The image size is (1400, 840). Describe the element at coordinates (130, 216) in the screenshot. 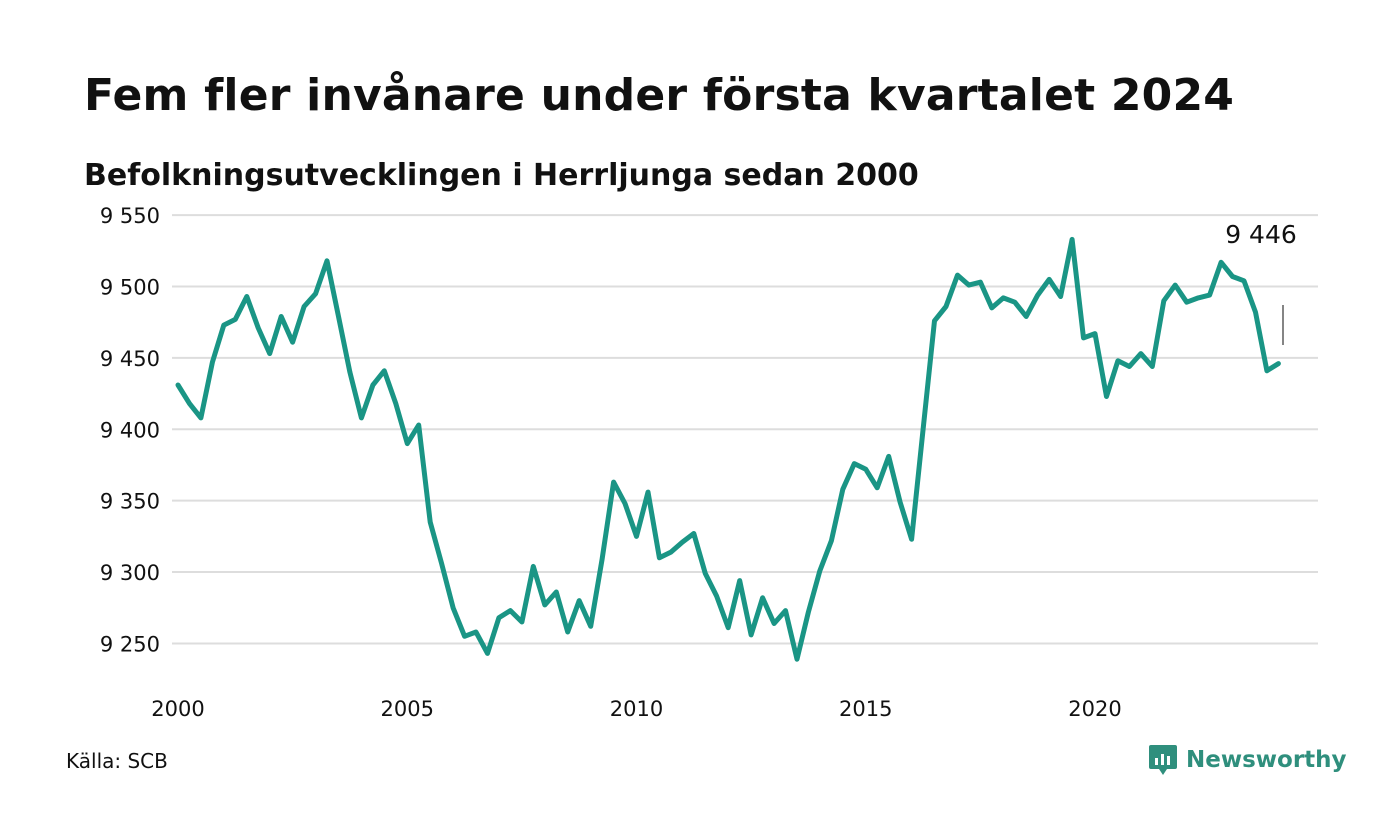

I see `y-tick-label: 9 550` at that location.